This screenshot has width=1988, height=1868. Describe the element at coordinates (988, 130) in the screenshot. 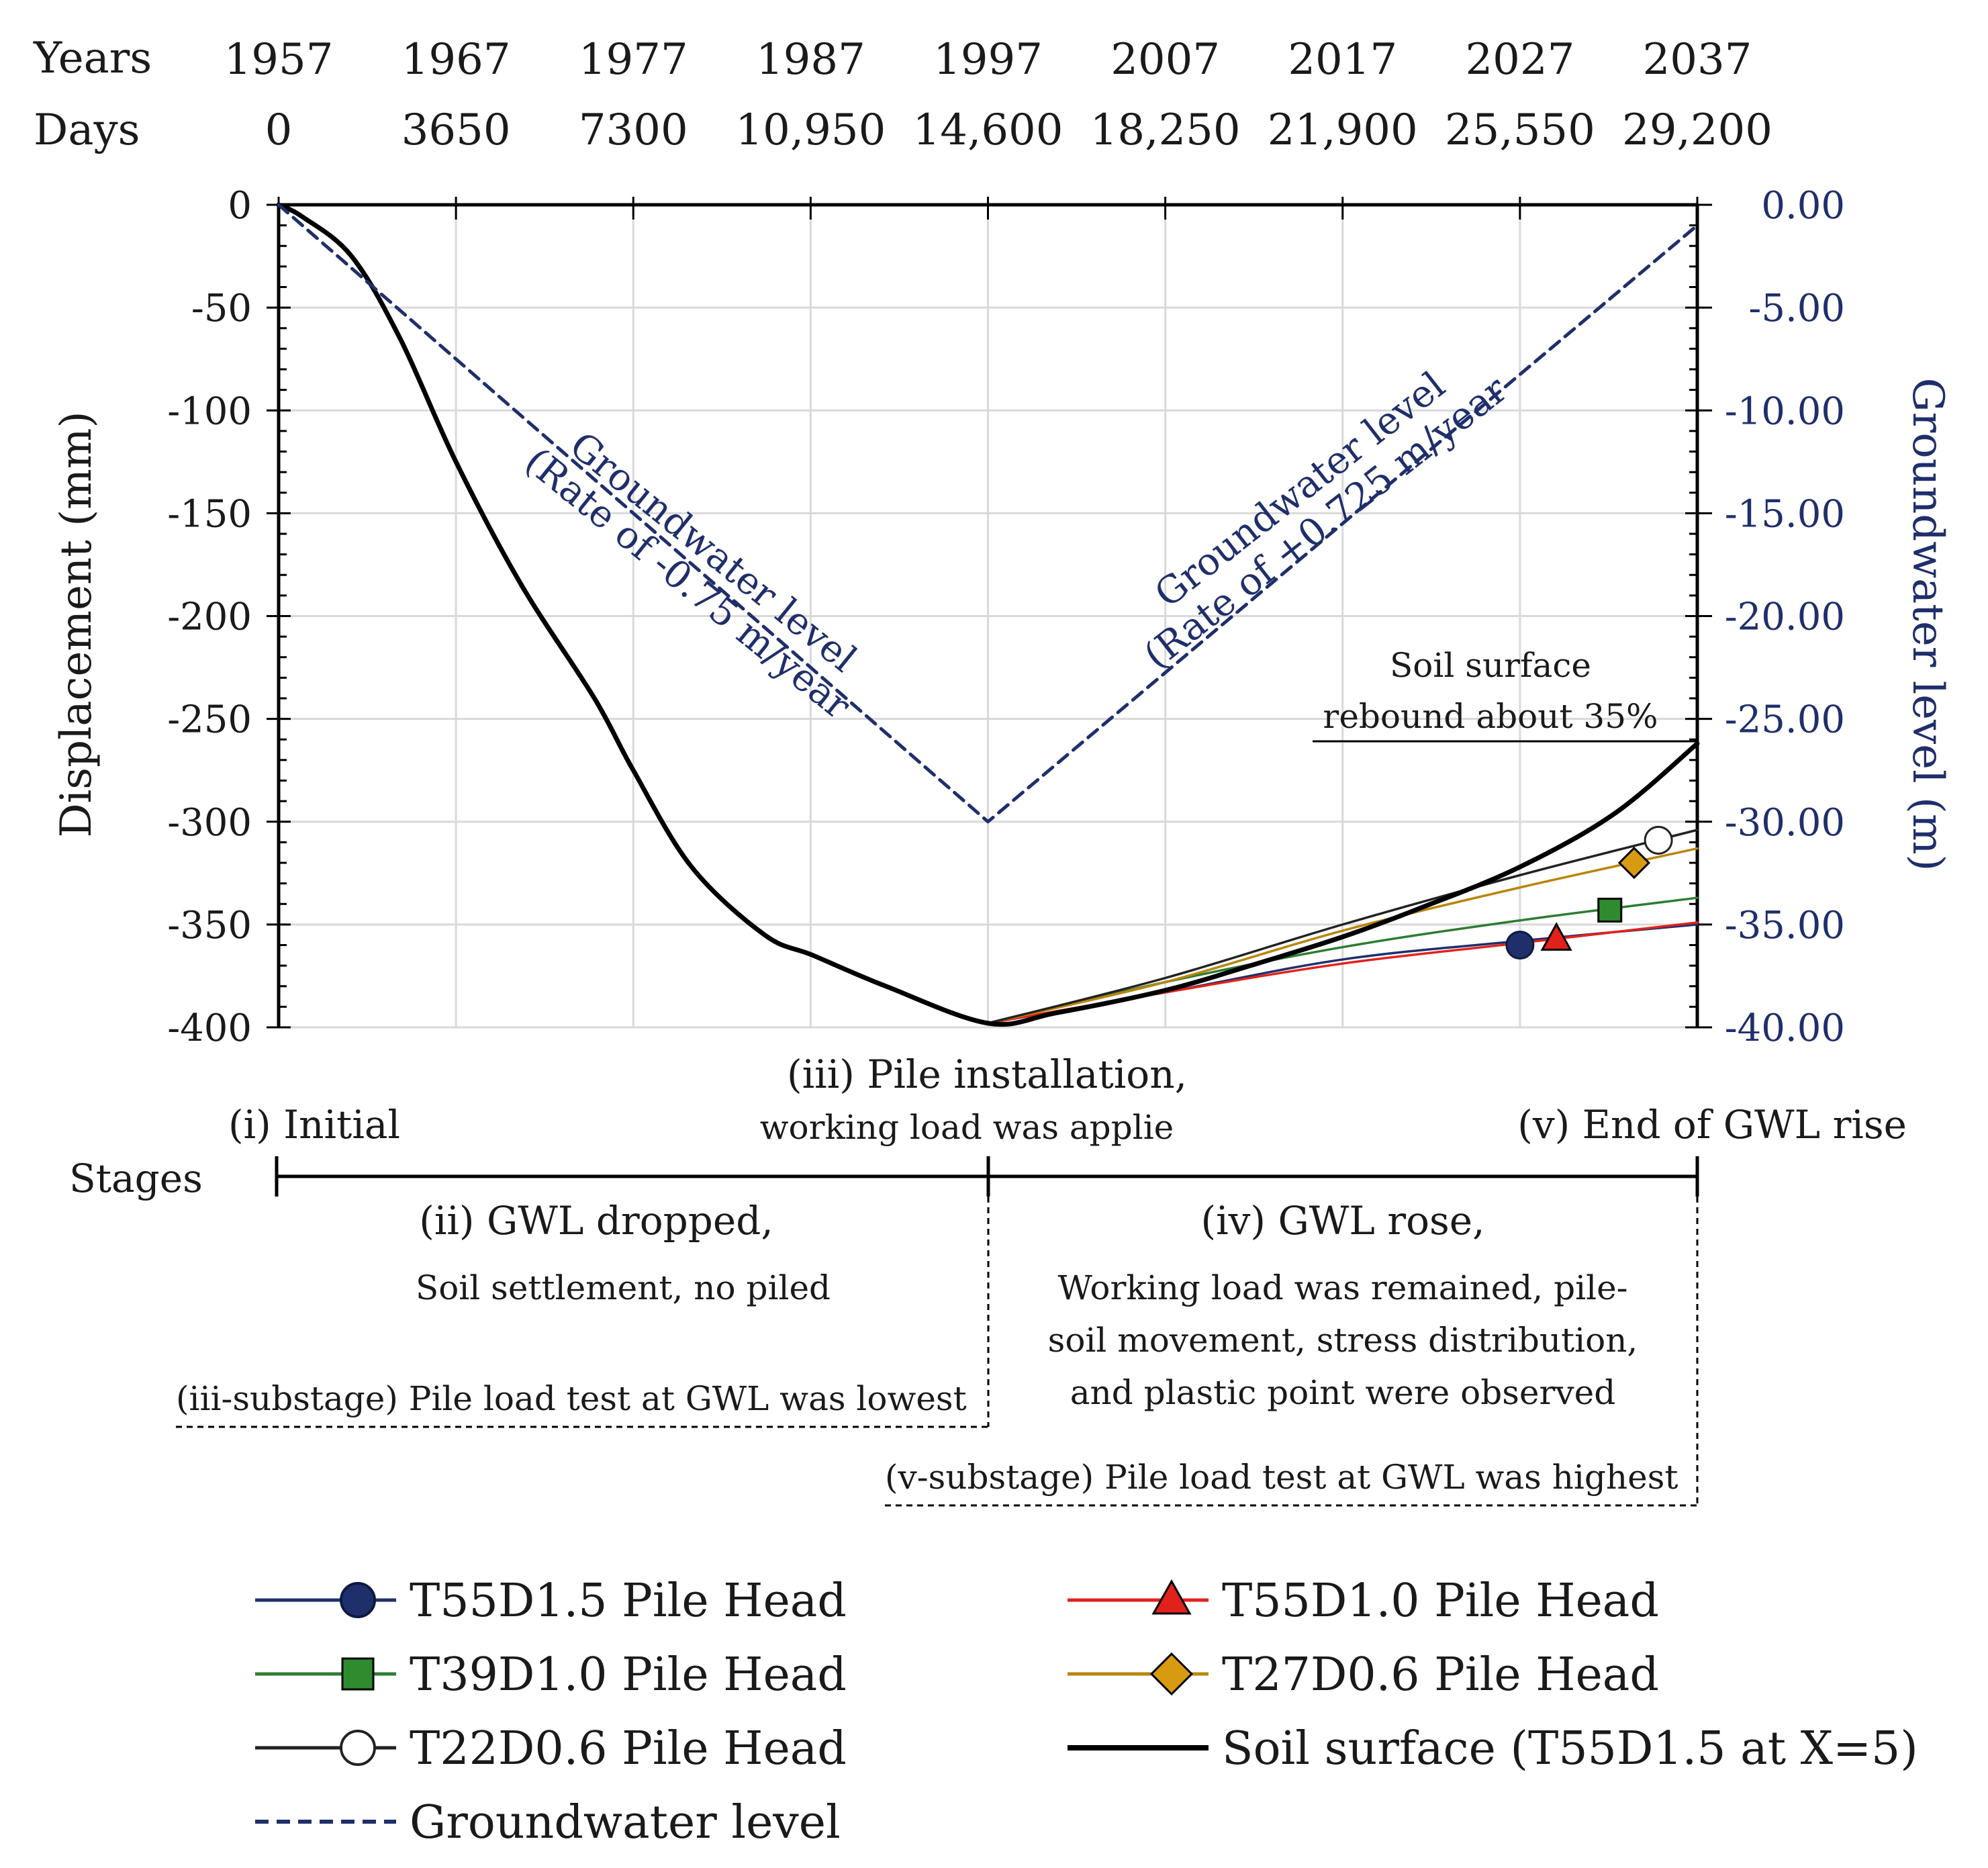

I see `day-label: 14,600` at that location.